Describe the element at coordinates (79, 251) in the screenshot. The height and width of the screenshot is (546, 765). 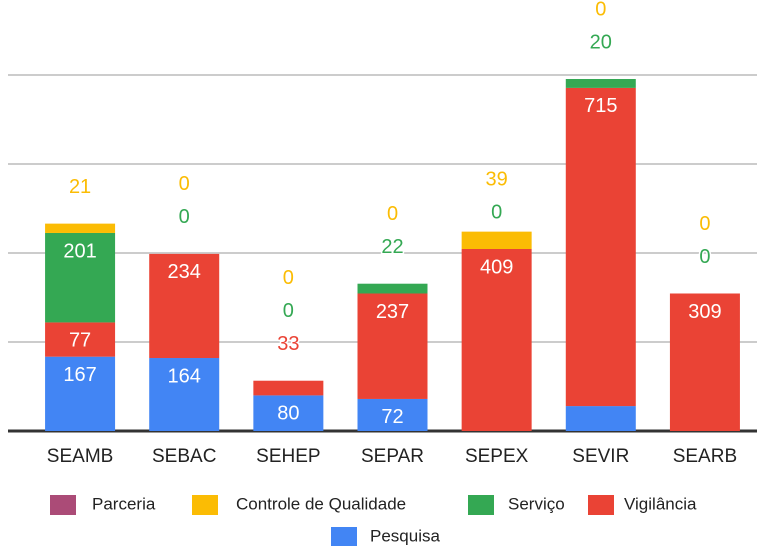
I see `data-label: 201` at that location.